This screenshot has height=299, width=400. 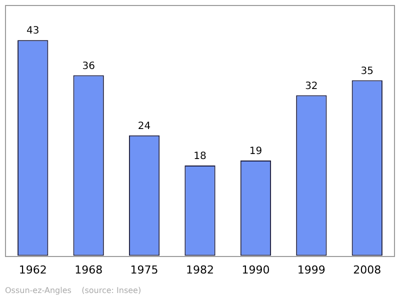 What do you see at coordinates (32, 269) in the screenshot?
I see `x-tick-label: 1962` at bounding box center [32, 269].